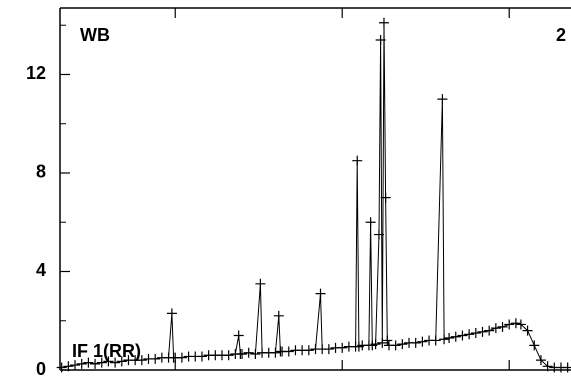  Describe the element at coordinates (95, 35) in the screenshot. I see `panel-label: WB` at that location.